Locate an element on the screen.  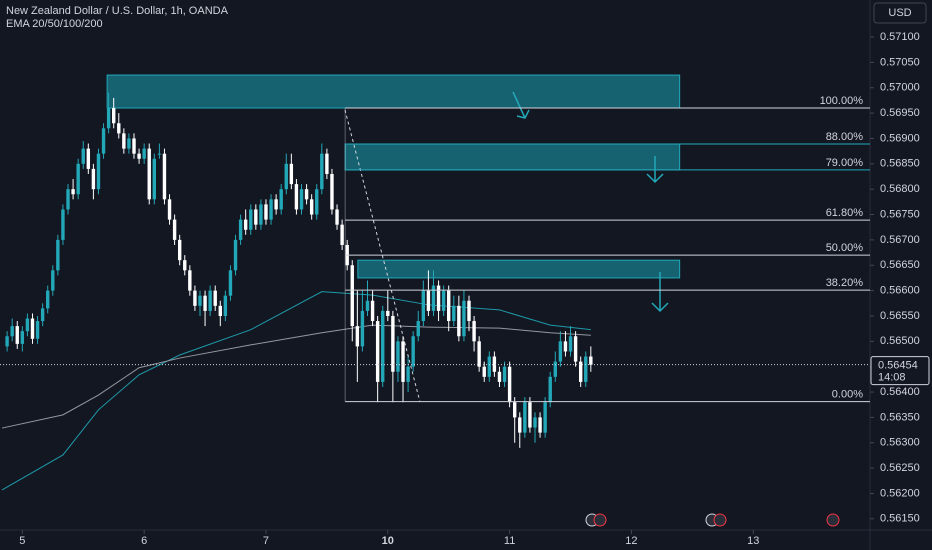
y-tick-label: 0.56750 is located at coordinates (900, 214).